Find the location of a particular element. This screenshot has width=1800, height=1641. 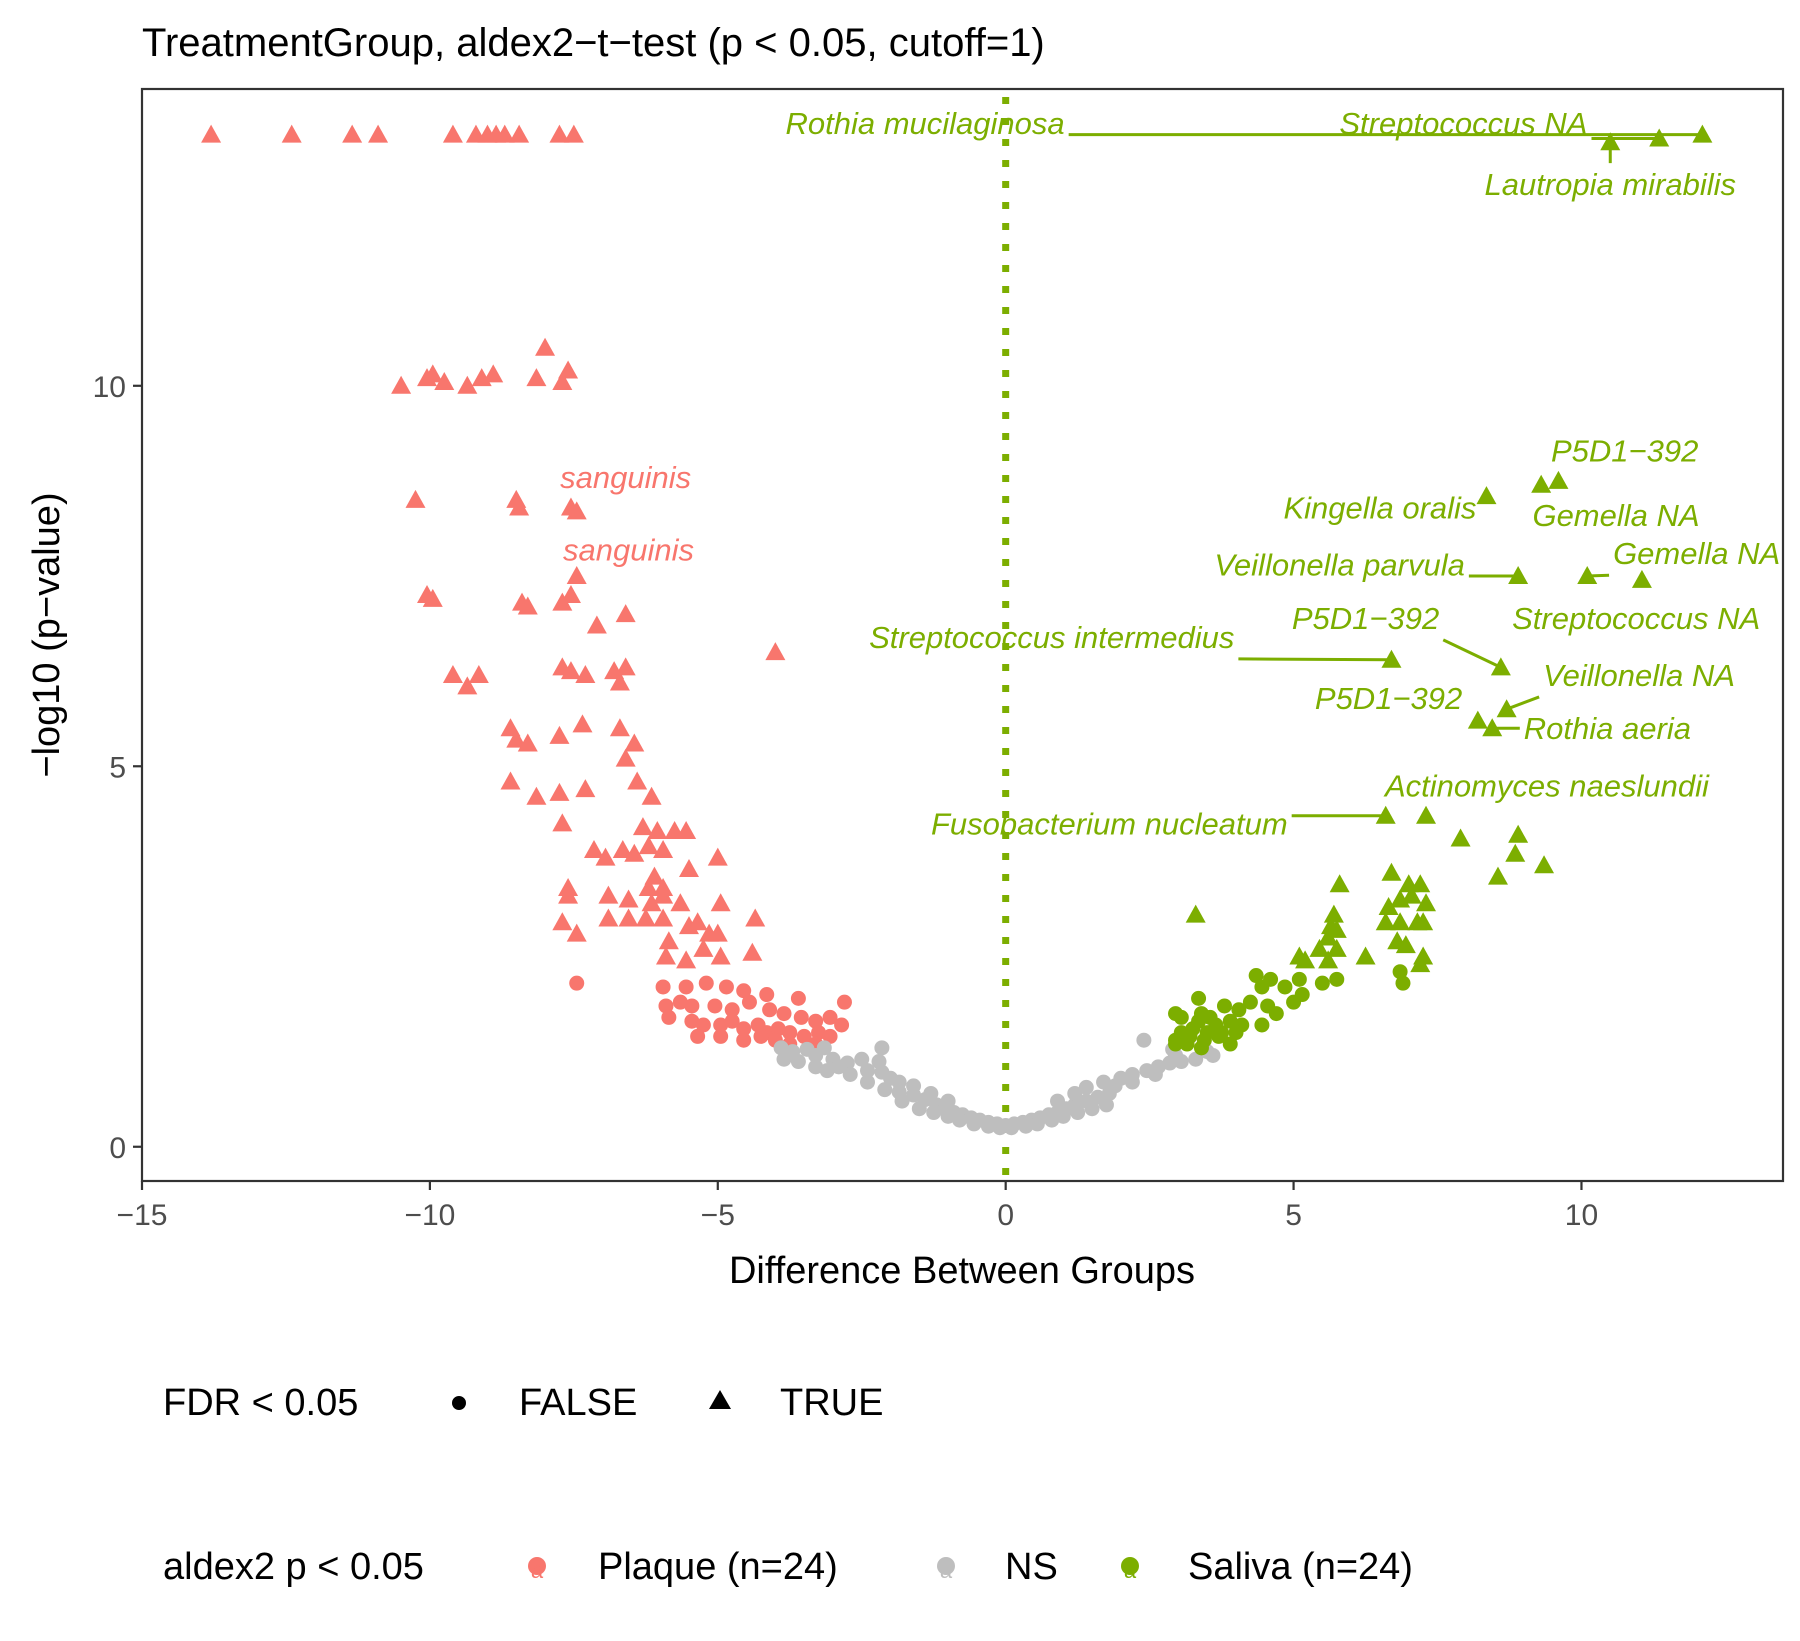

annotation-leader is located at coordinates (1598, 575).